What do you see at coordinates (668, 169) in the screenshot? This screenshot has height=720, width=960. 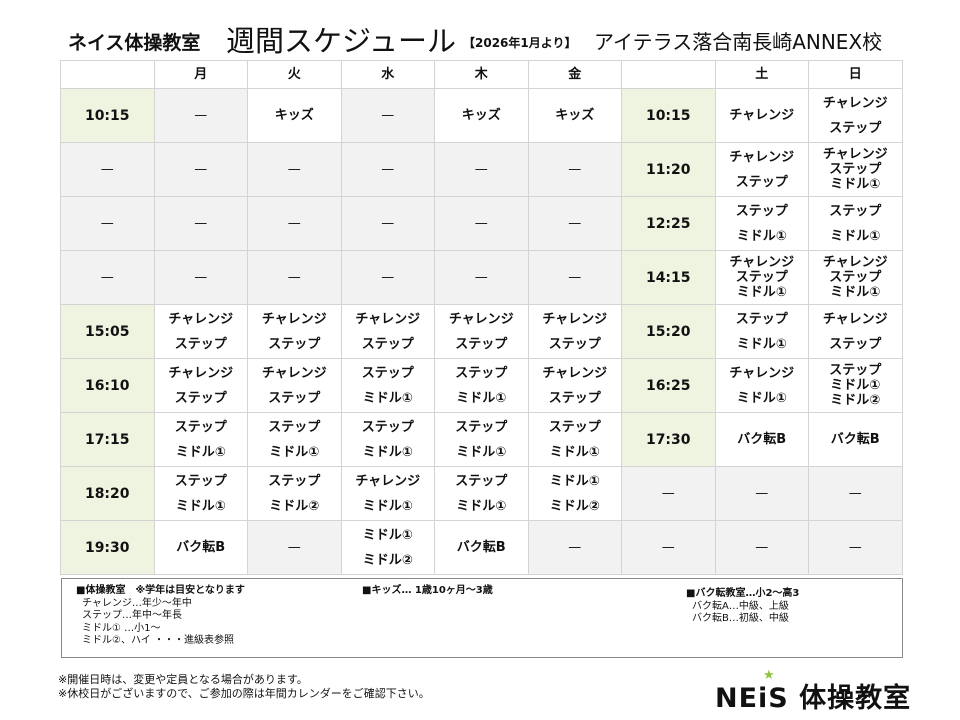 I see `time-cell: 11:20` at bounding box center [668, 169].